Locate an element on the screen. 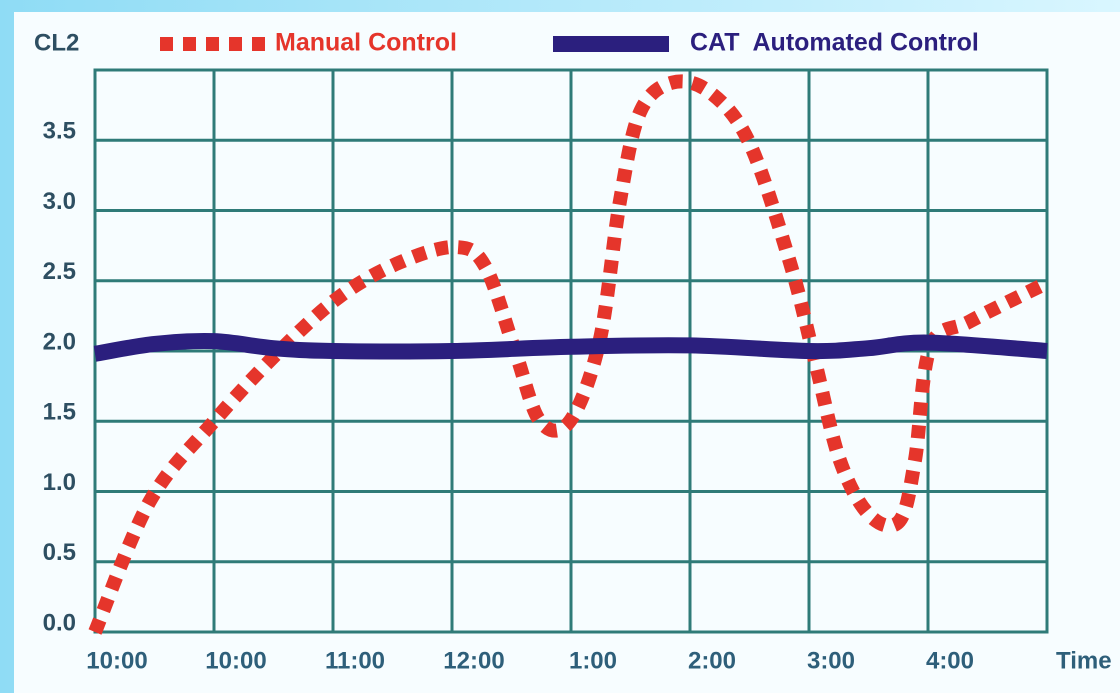  series-line is located at coordinates (570, 347).